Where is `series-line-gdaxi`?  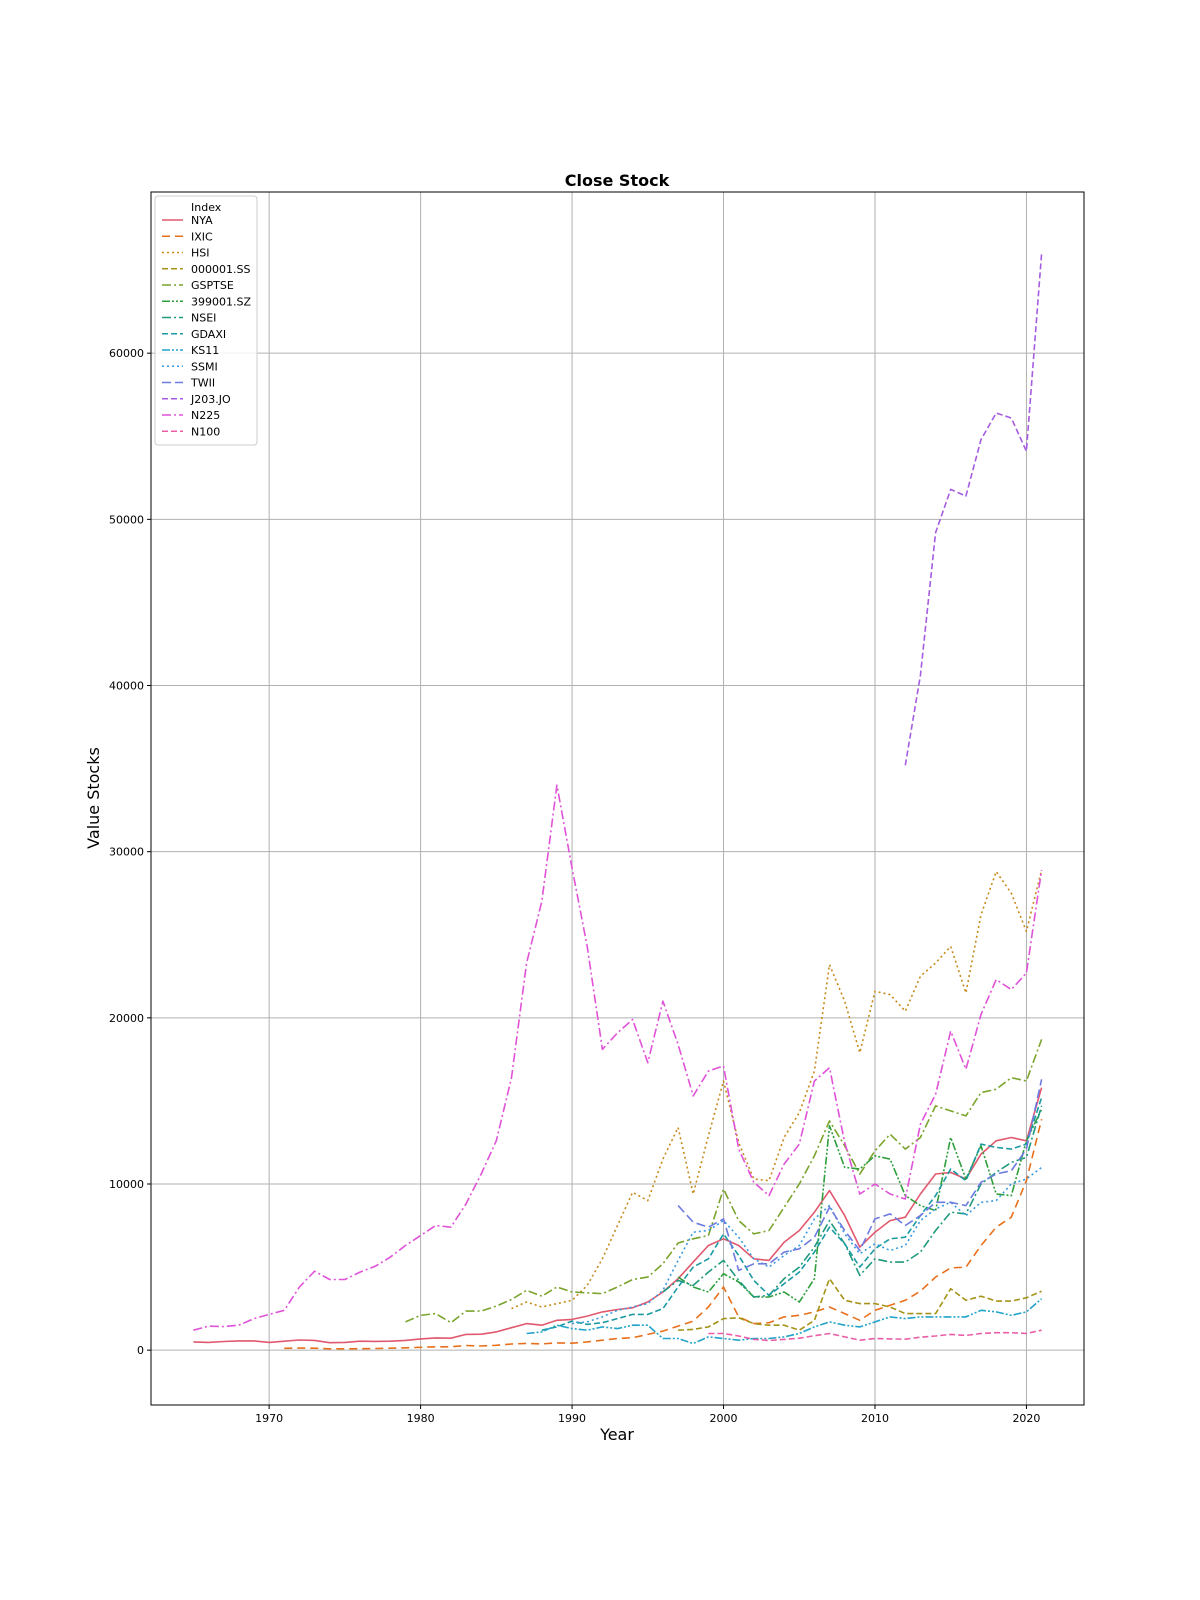 series-line-gdaxi is located at coordinates (792, 1214).